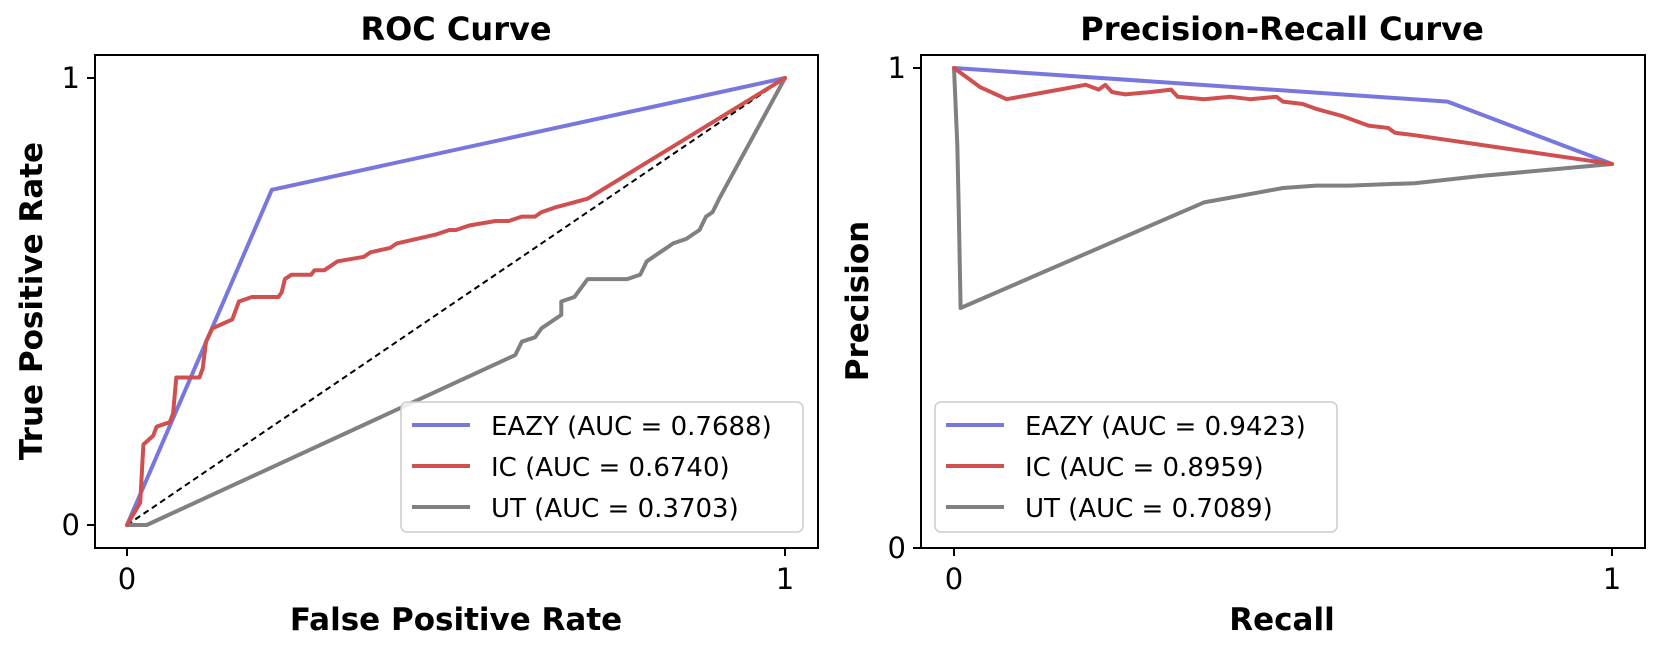 Image resolution: width=1660 pixels, height=653 pixels. What do you see at coordinates (1144, 468) in the screenshot?
I see `pr-legend-label-ic: IC (AUC = 0.8959)` at bounding box center [1144, 468].